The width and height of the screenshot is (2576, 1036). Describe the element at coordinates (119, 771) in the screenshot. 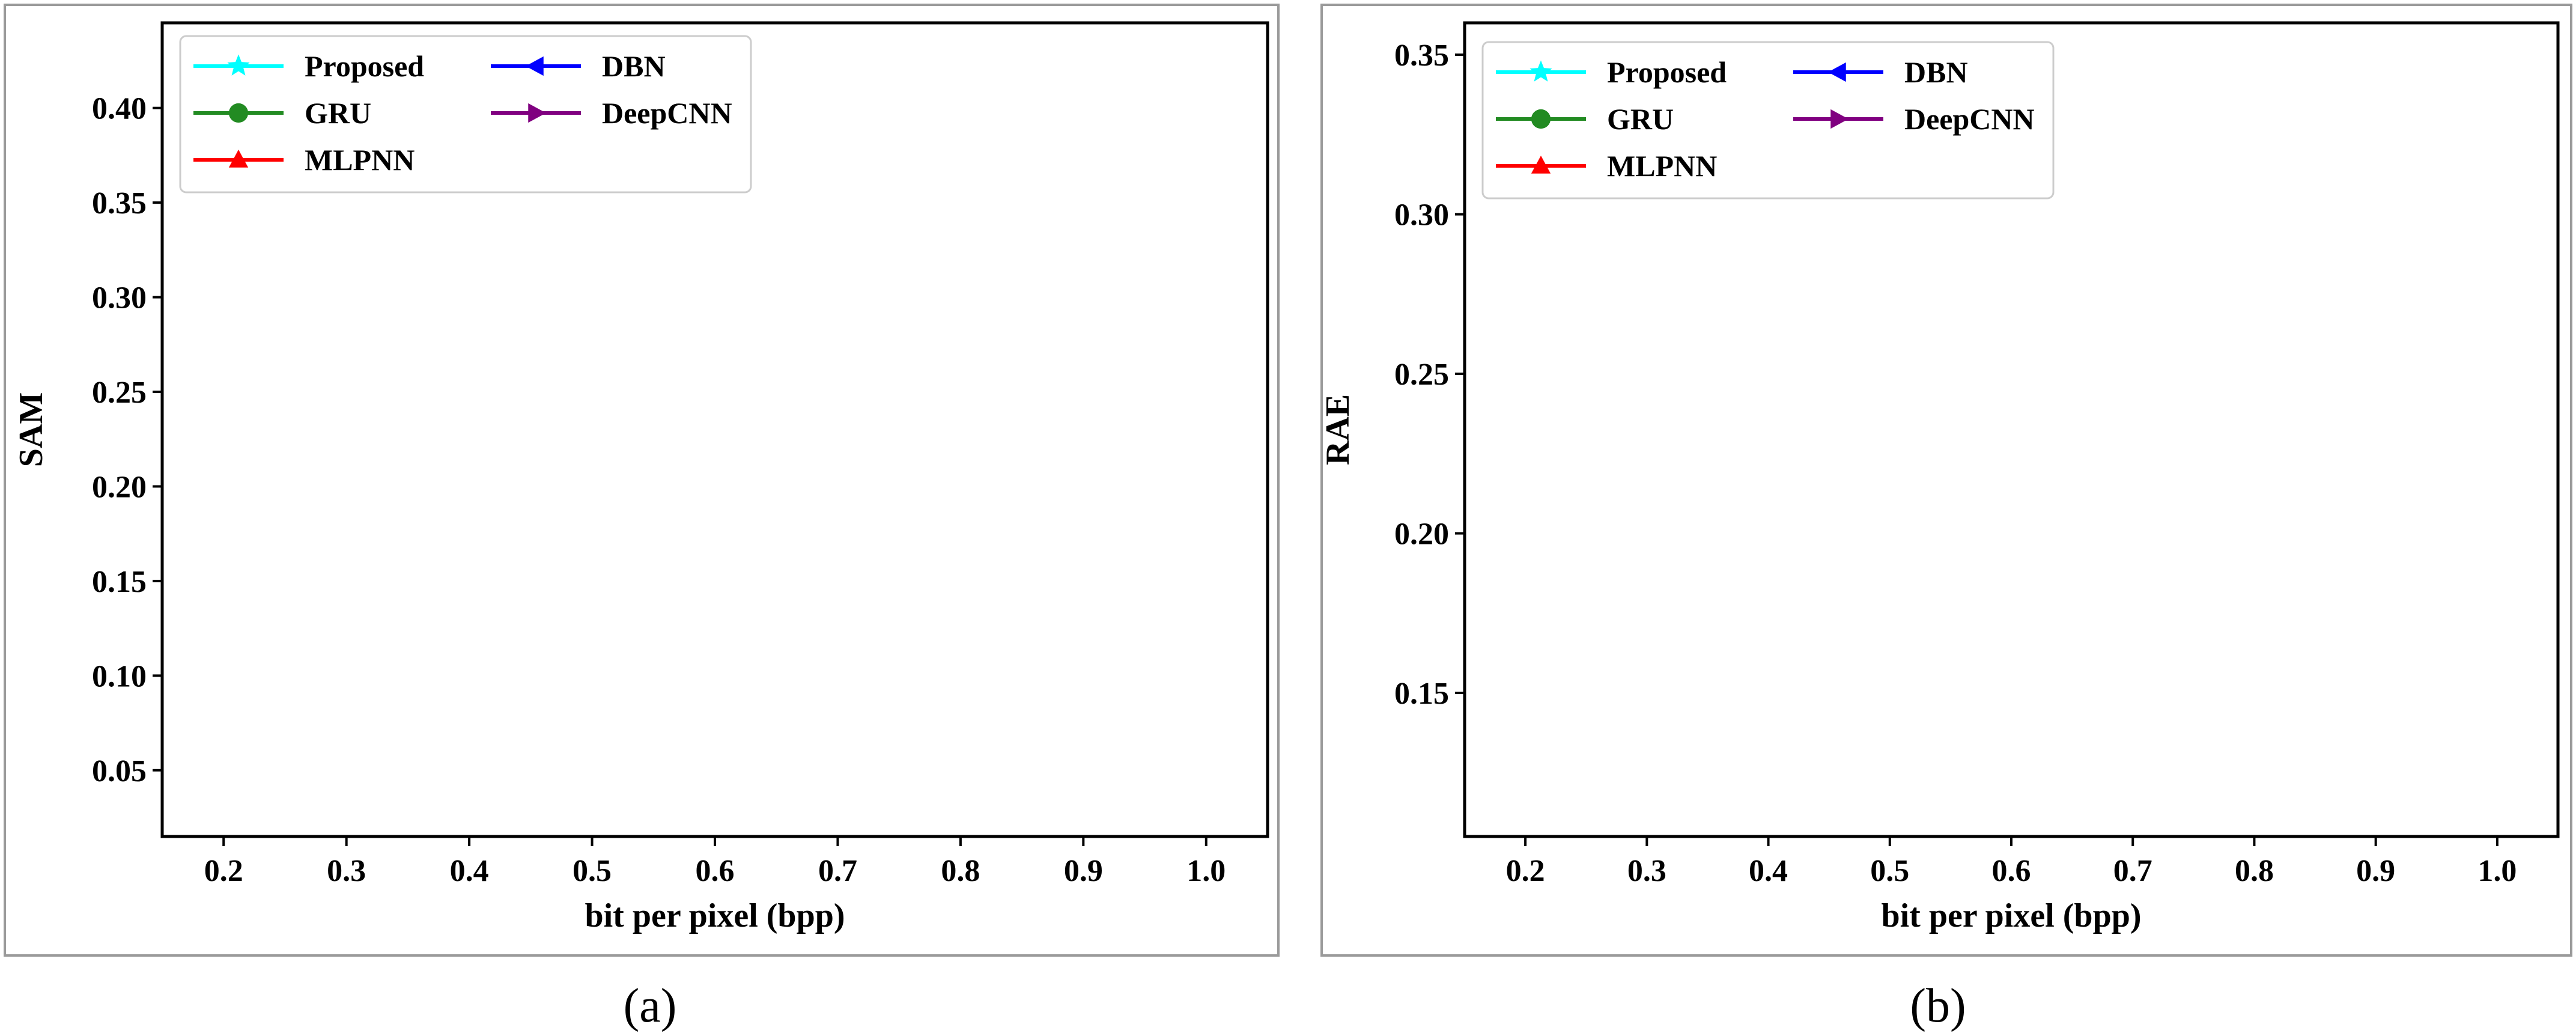

I see `y-tick-label: 0.05` at that location.